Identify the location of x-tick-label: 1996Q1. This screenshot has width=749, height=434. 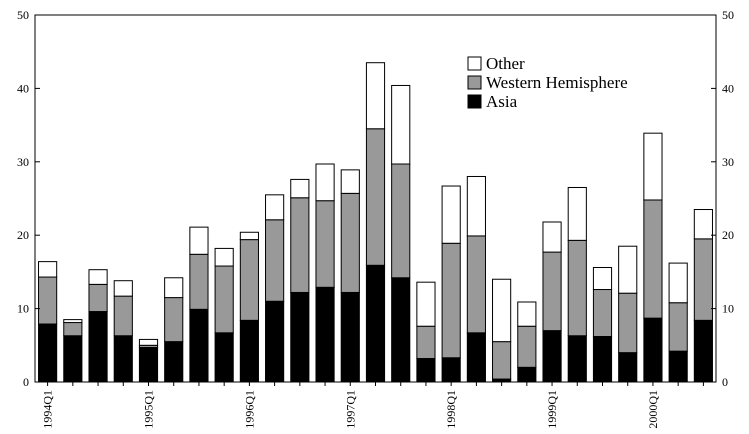
(249, 409).